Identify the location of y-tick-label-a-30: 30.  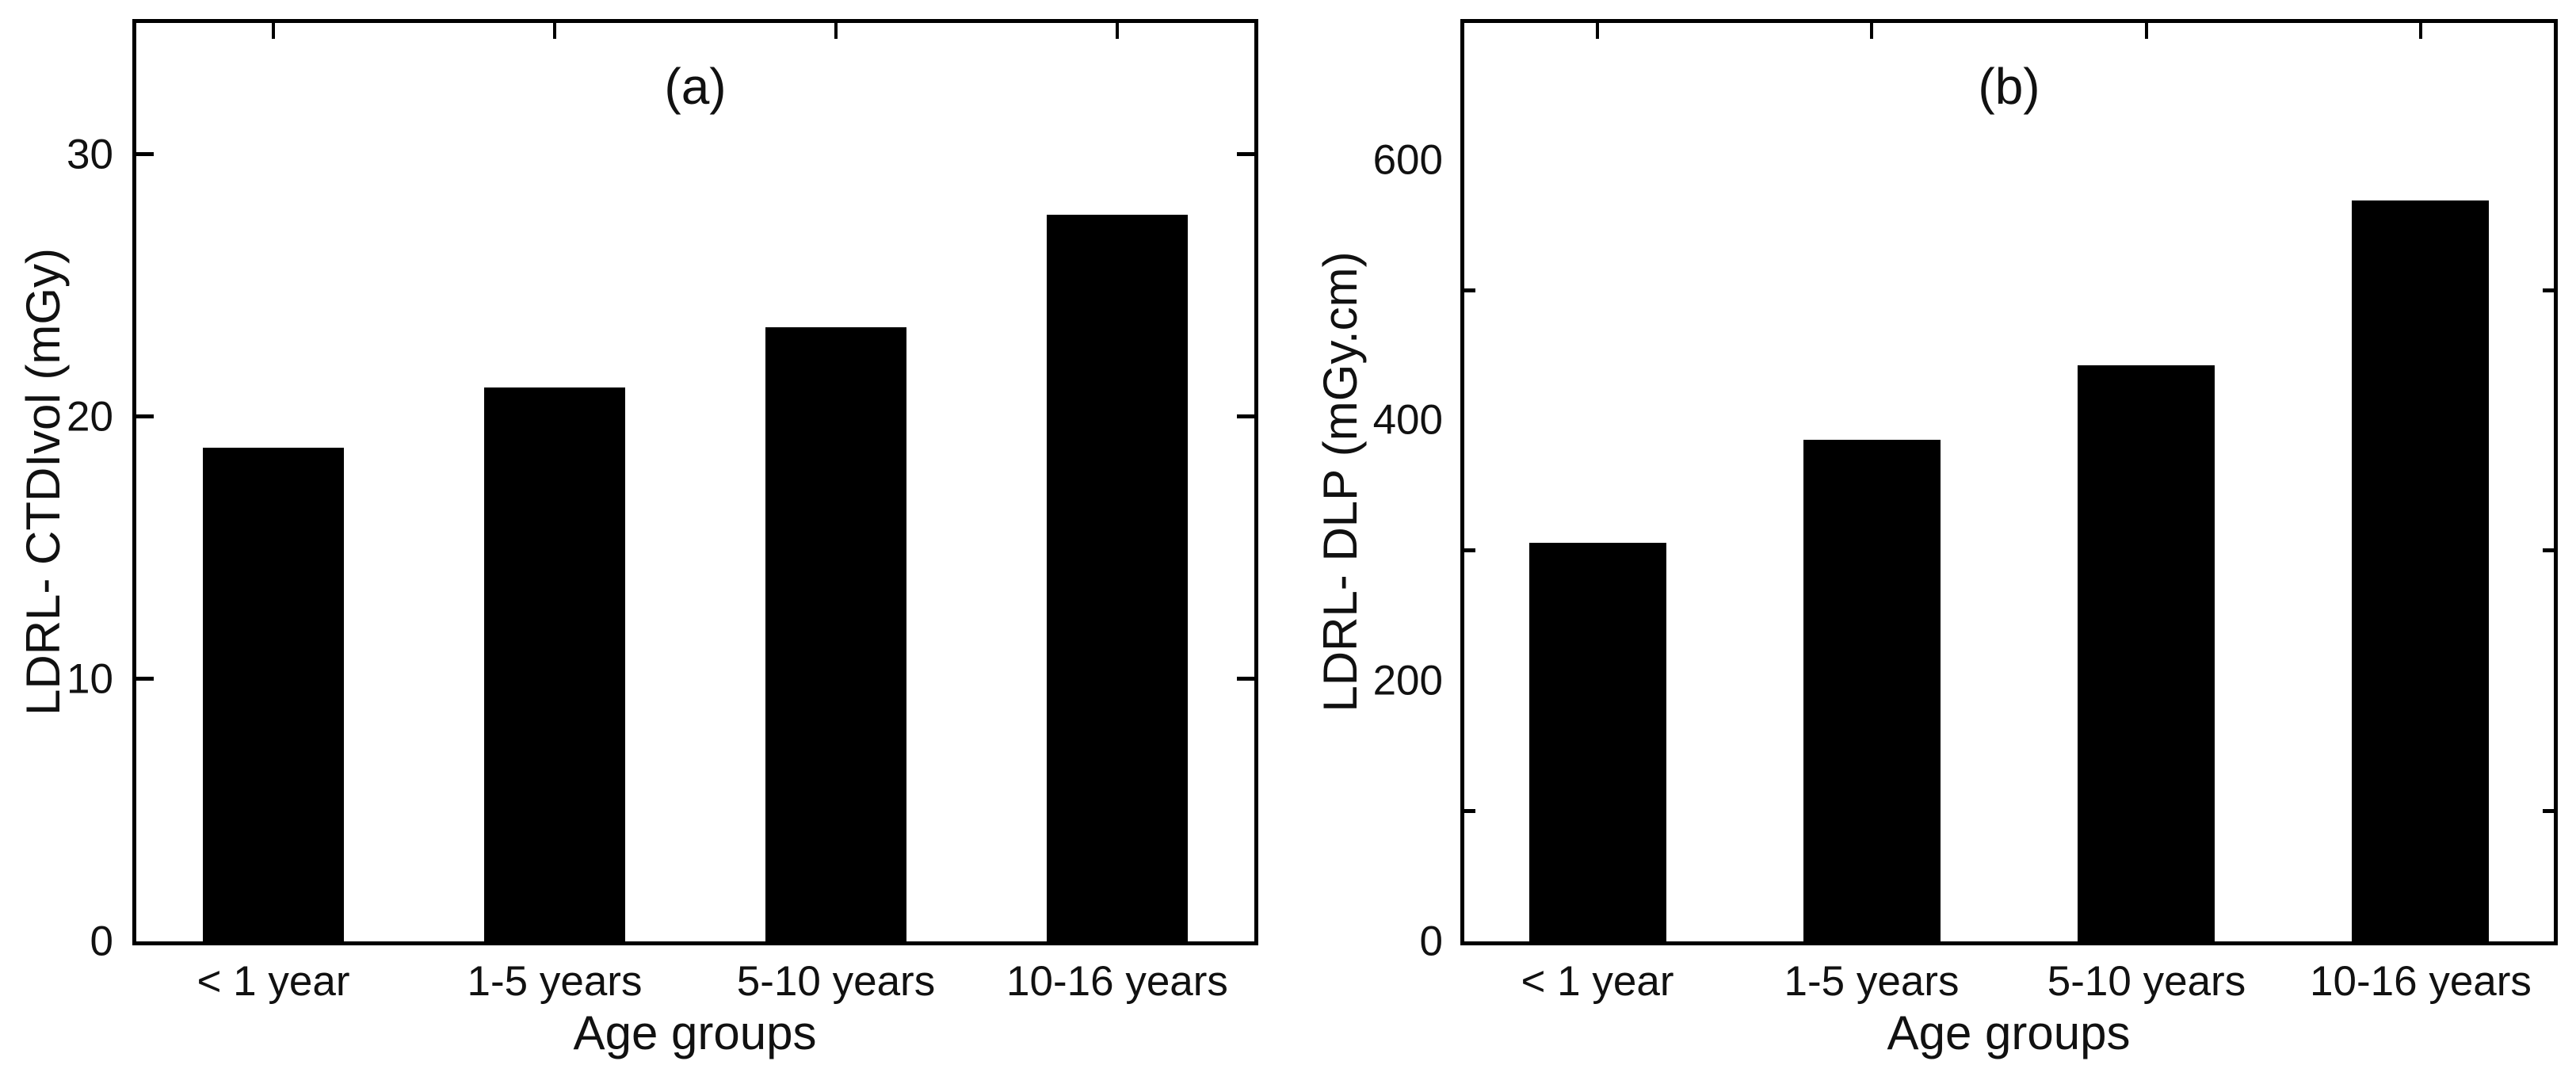
(90, 154).